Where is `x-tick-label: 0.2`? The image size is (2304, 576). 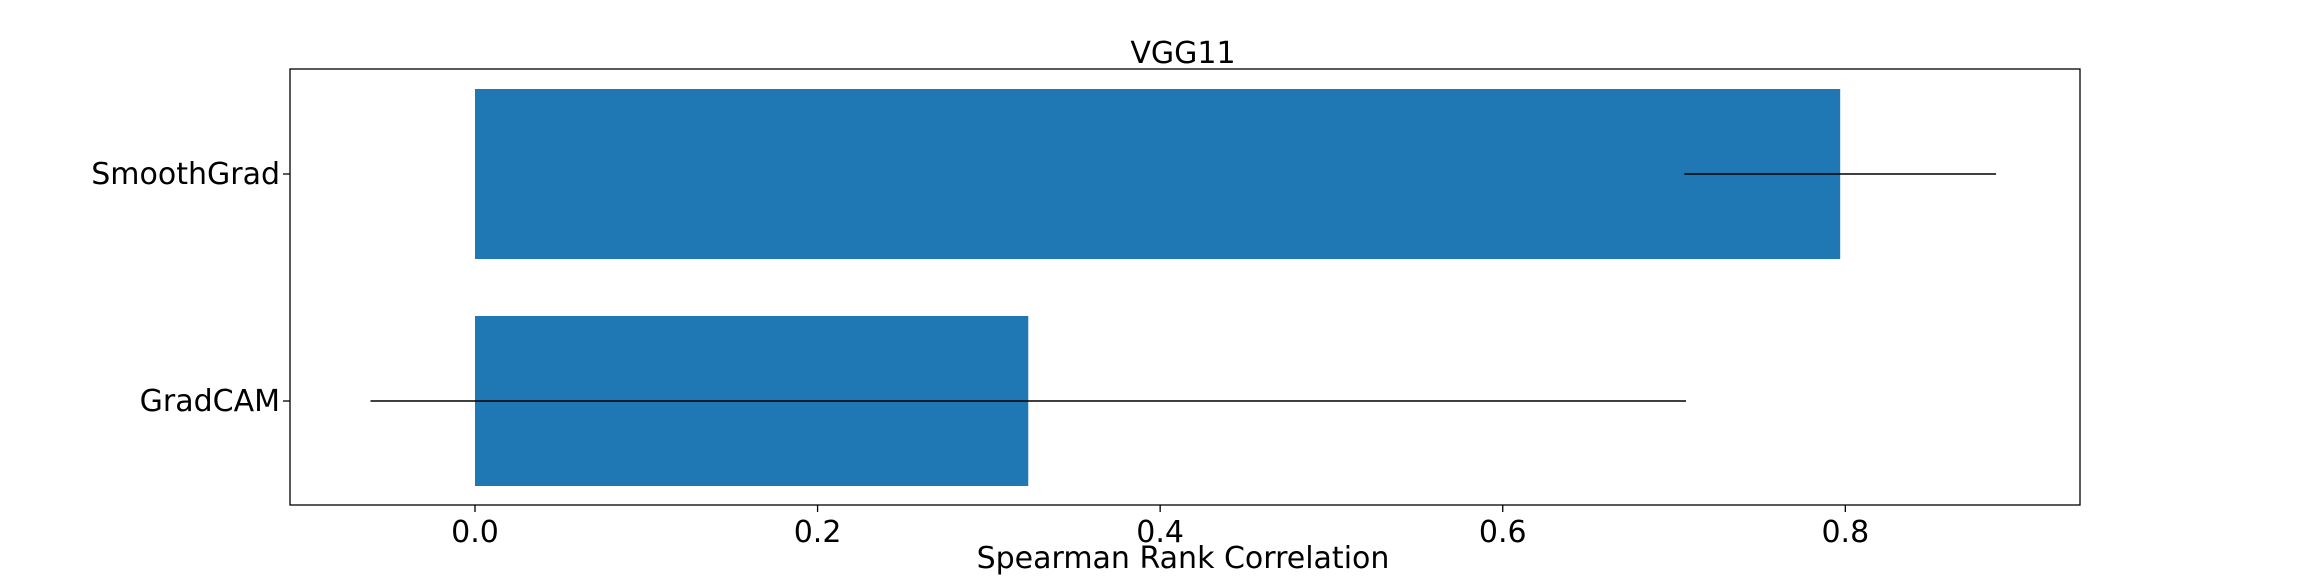 x-tick-label: 0.2 is located at coordinates (818, 532).